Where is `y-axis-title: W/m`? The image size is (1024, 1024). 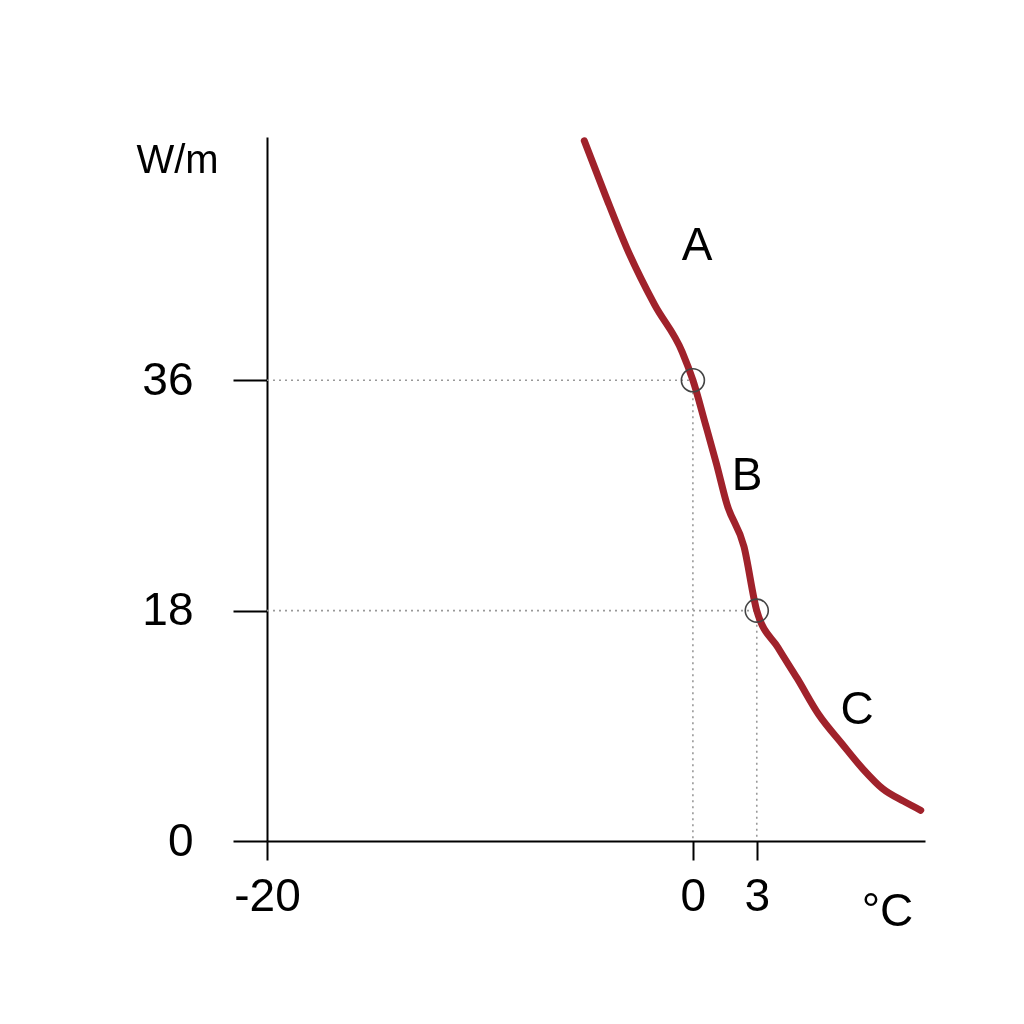
y-axis-title: W/m is located at coordinates (177, 158).